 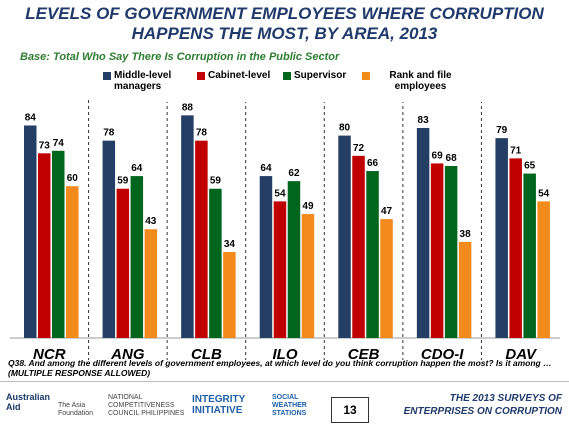 I want to click on value-label: 74, so click(x=59, y=143).